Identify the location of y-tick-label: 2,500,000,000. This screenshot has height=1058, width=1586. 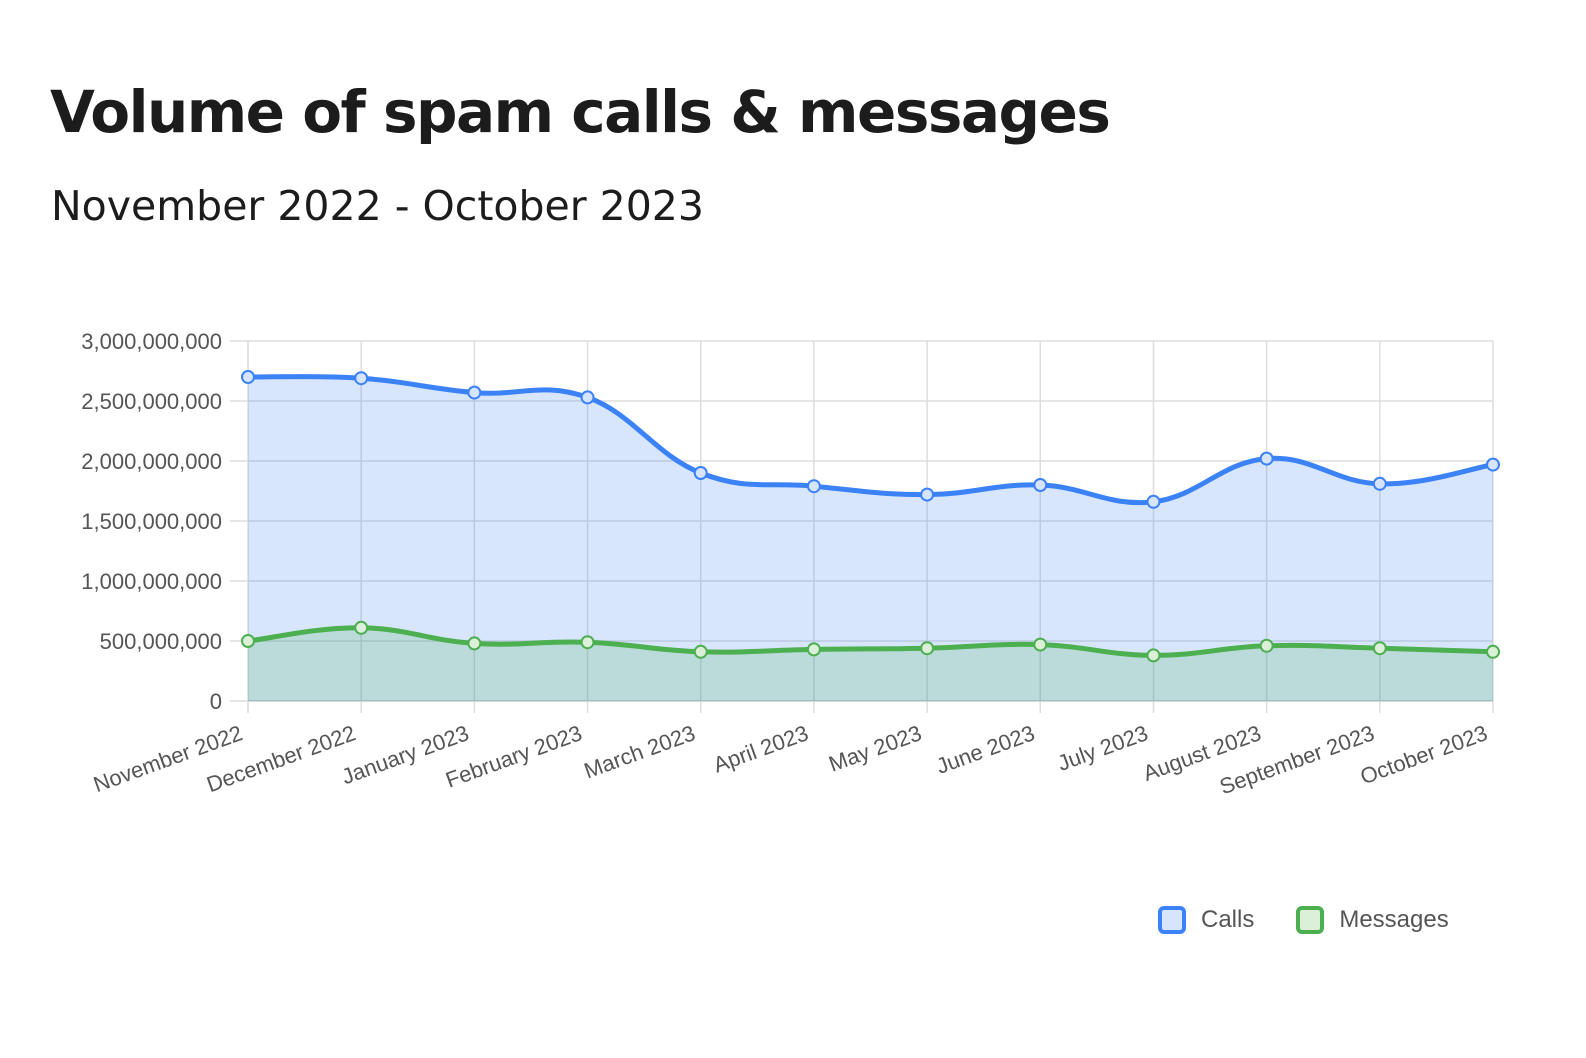
(151, 401).